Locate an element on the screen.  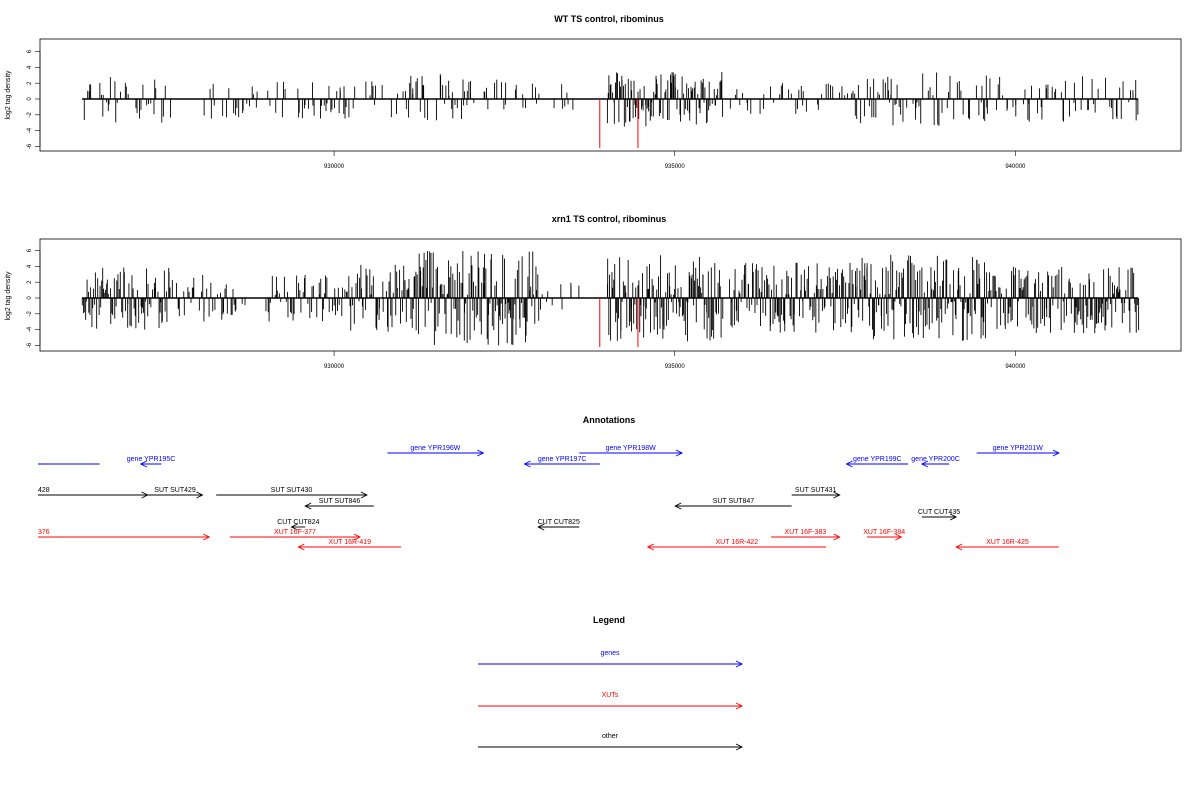
xrn1-panel-title: xrn1 TS control, ribominus is located at coordinates (609, 219).